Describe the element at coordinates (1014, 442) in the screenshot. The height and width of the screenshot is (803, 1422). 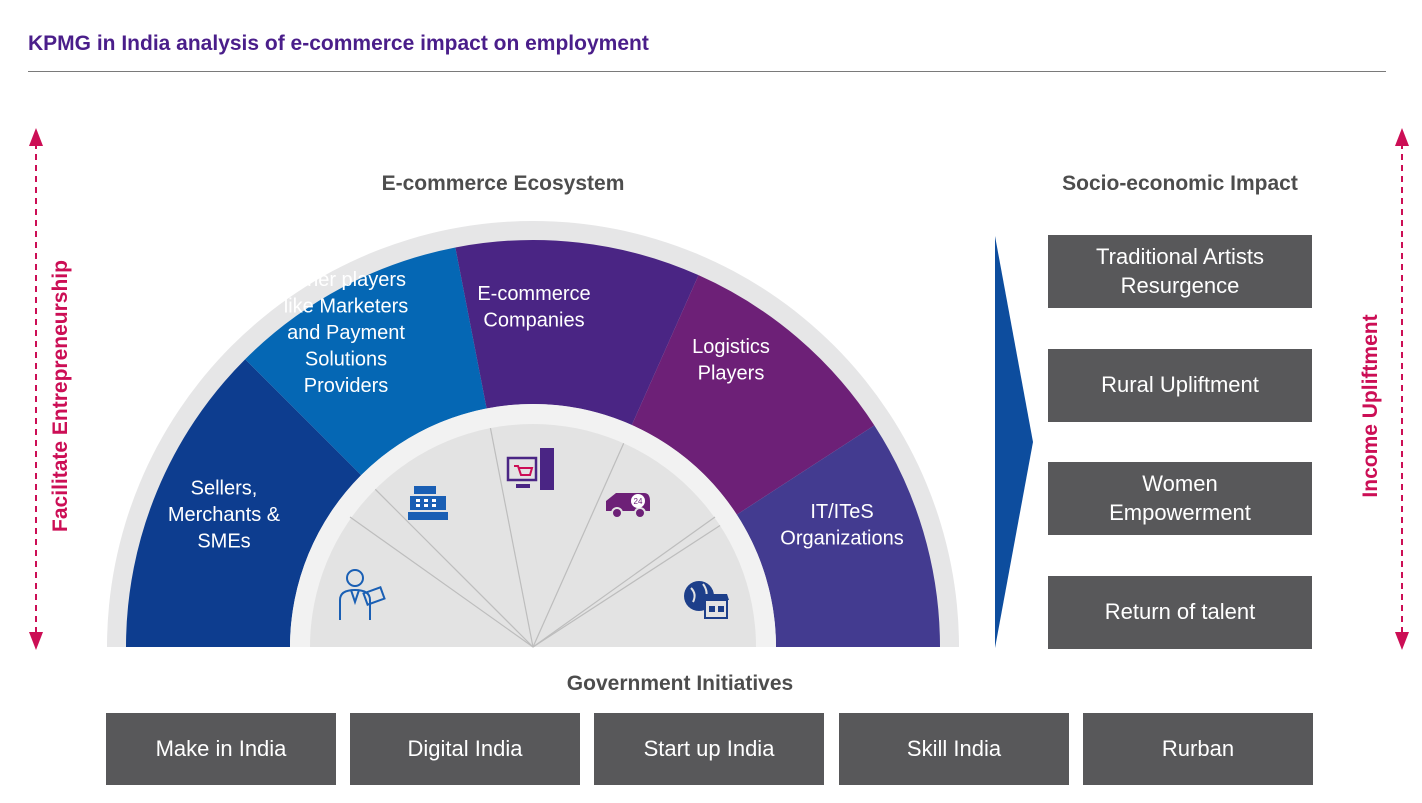
I see `impact-arrow` at that location.